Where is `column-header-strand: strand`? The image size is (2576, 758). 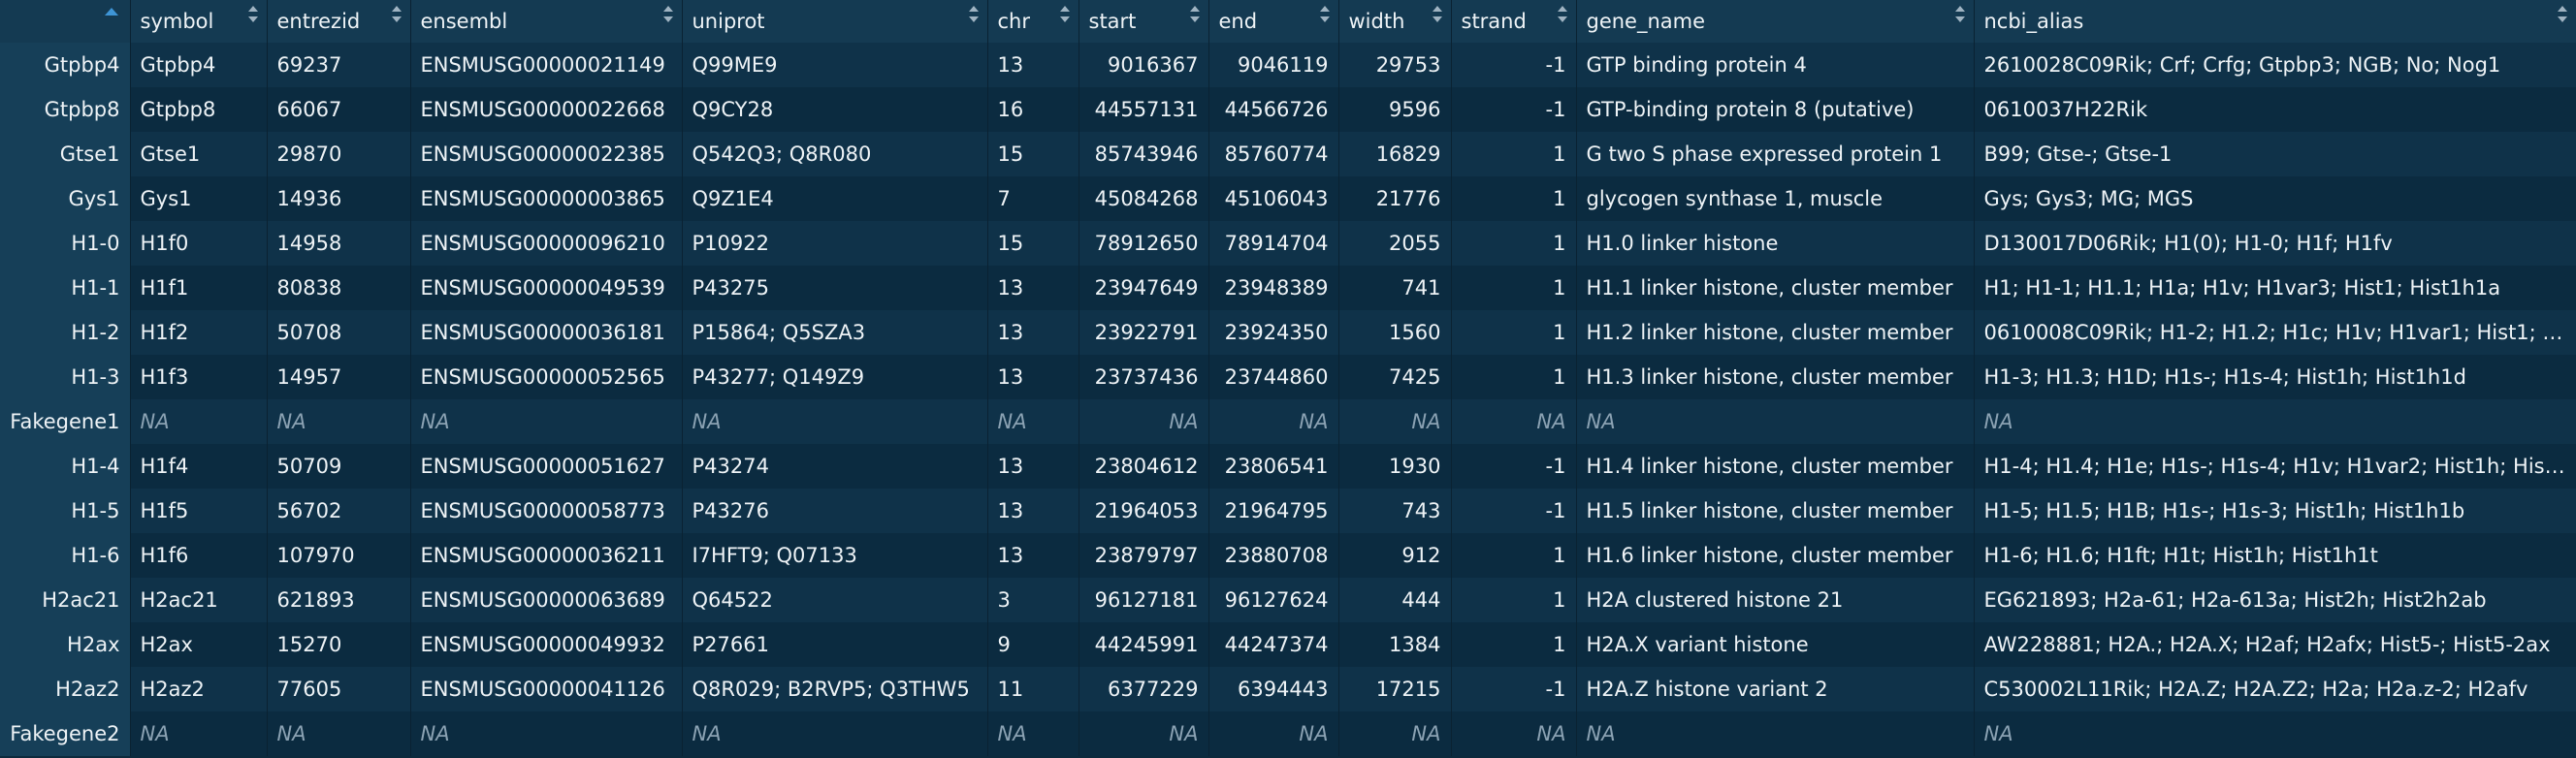
column-header-strand: strand is located at coordinates (1514, 21).